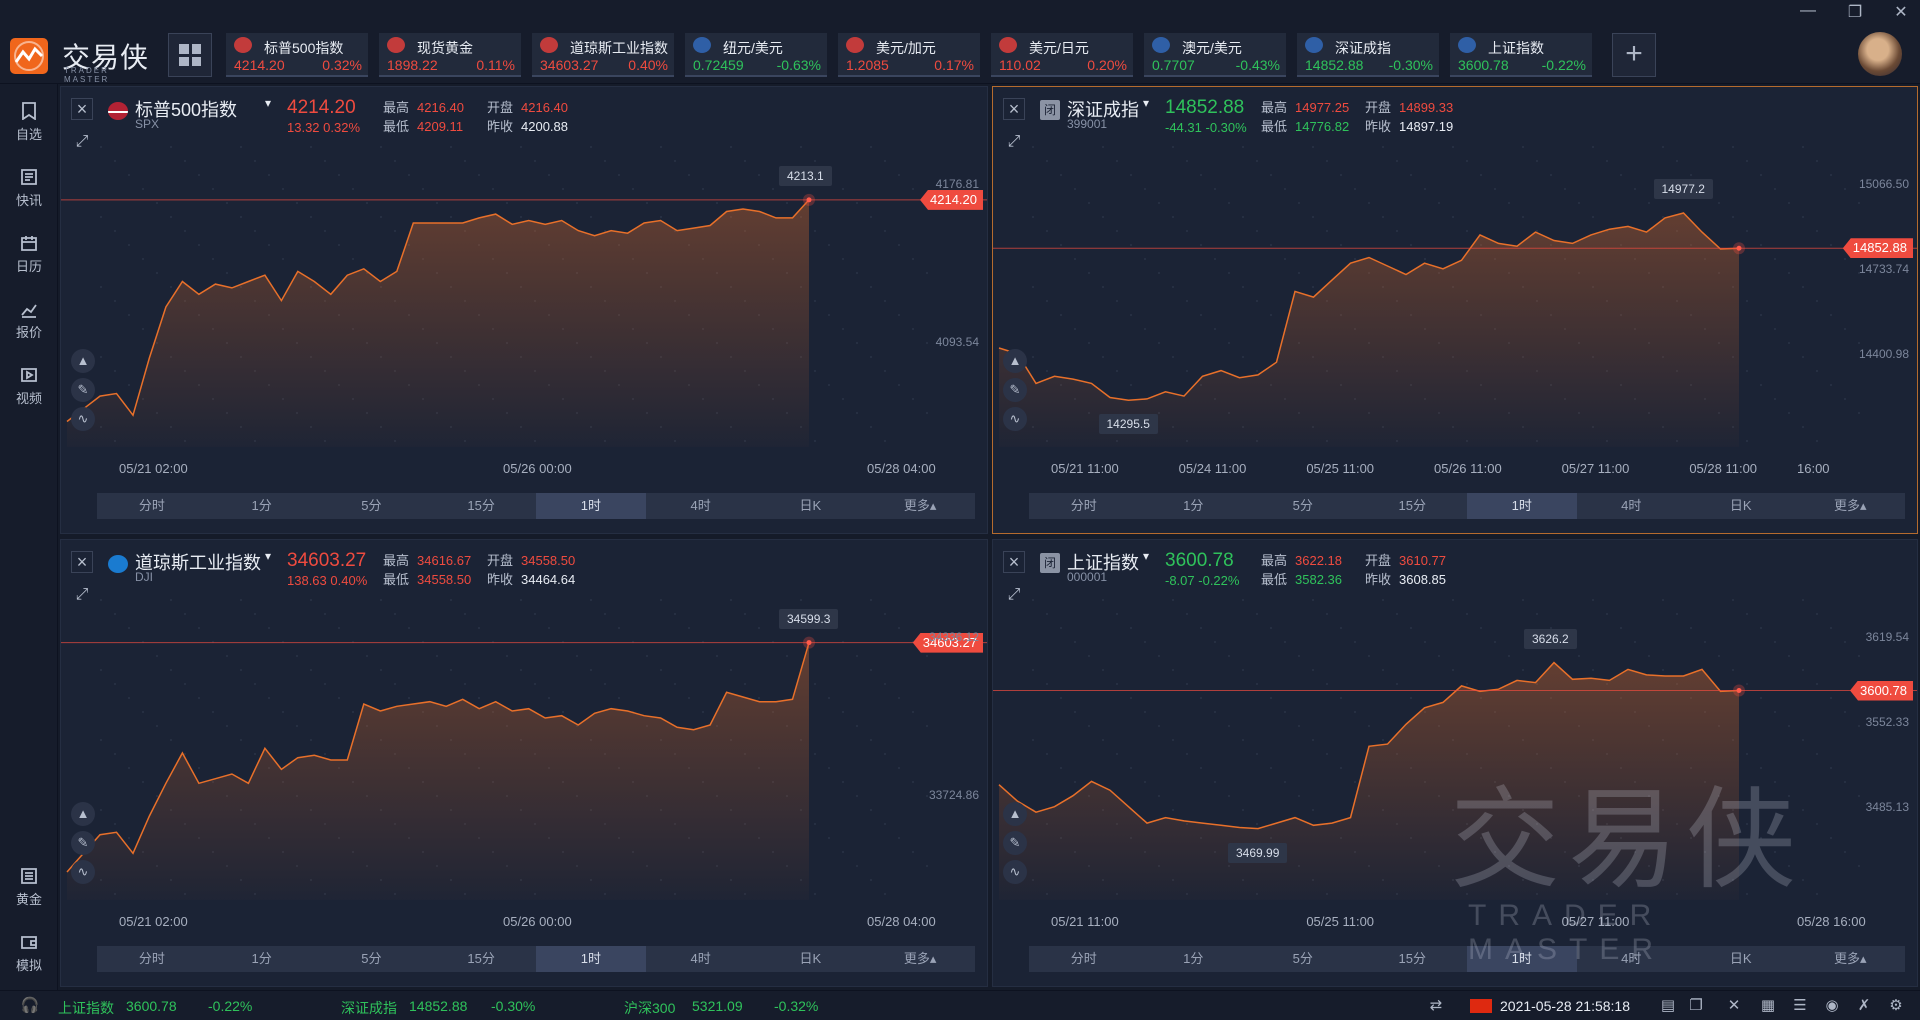  Describe the element at coordinates (29, 256) in the screenshot. I see `sidebar-item: 日历` at that location.